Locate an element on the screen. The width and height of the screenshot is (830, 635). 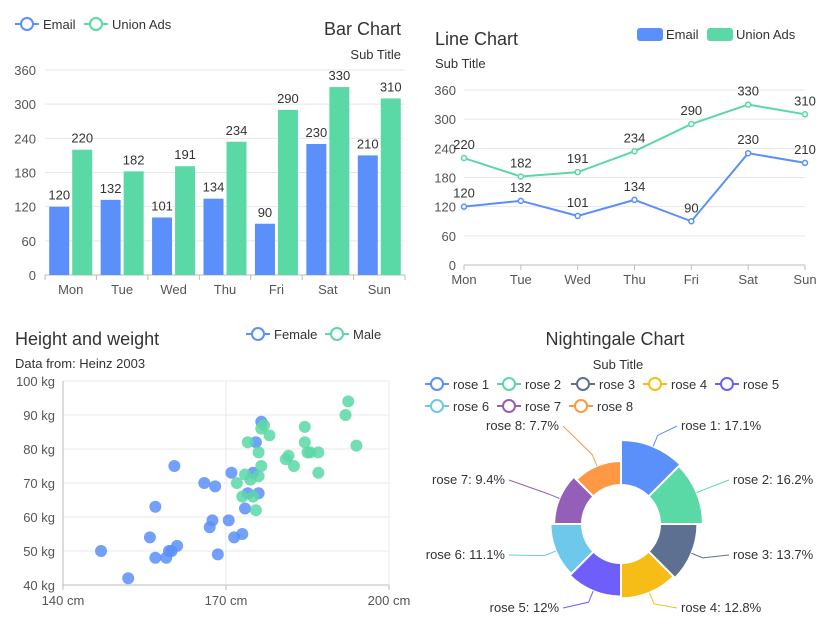
scatter-x-tick-label: 140 cm is located at coordinates (63, 600).